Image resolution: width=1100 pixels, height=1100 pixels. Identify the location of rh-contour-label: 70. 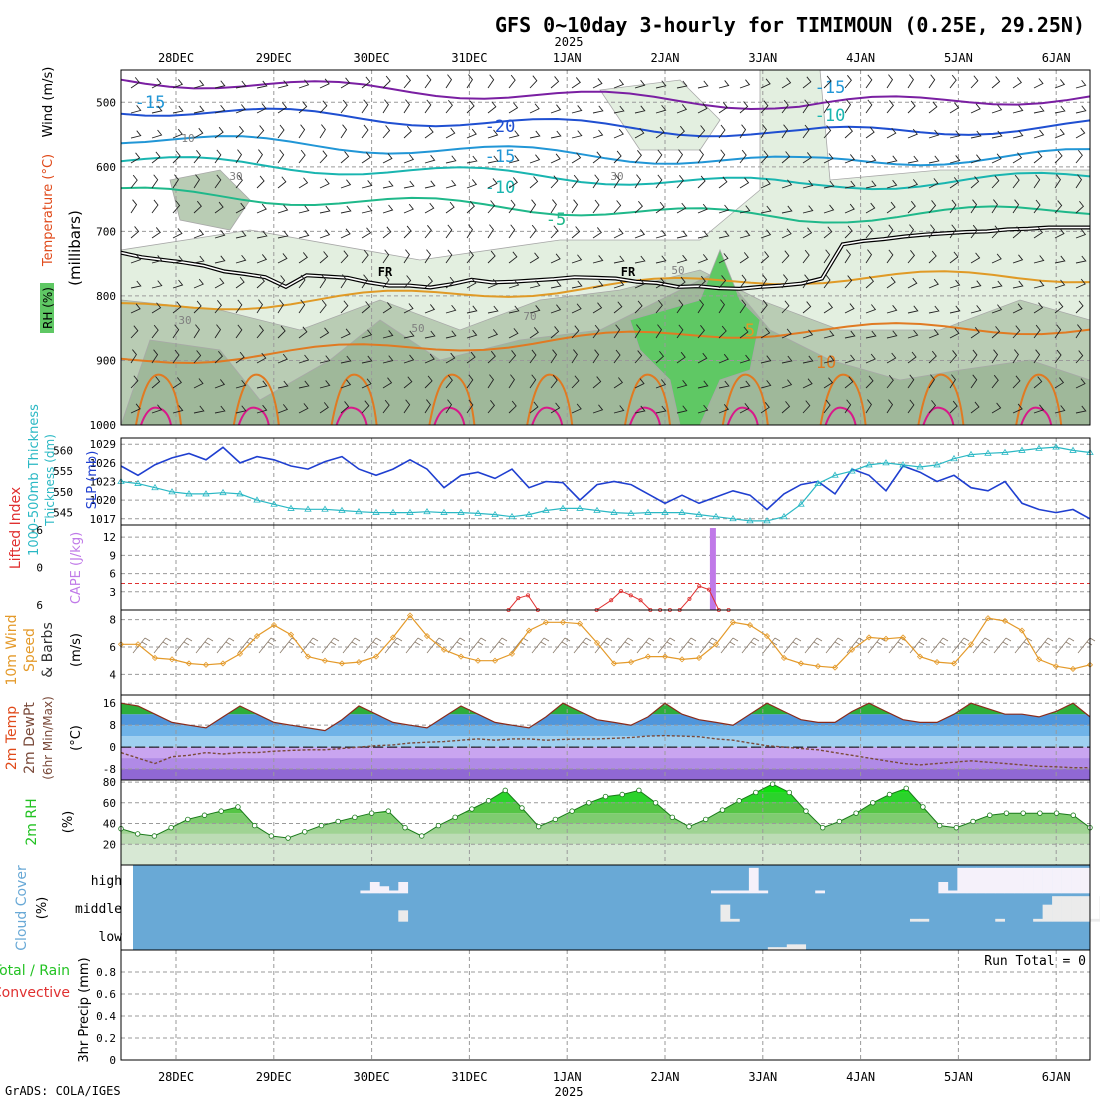
(529, 316).